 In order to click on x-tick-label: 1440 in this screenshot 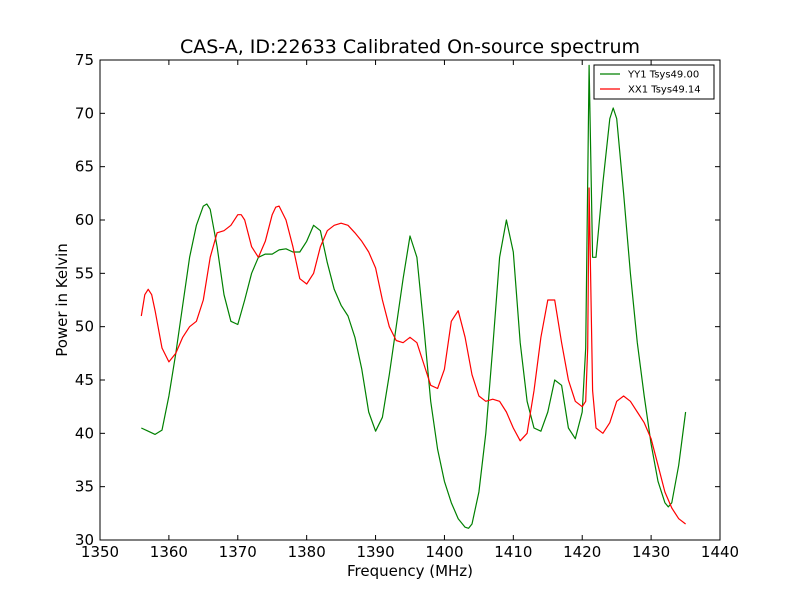, I will do `click(720, 552)`.